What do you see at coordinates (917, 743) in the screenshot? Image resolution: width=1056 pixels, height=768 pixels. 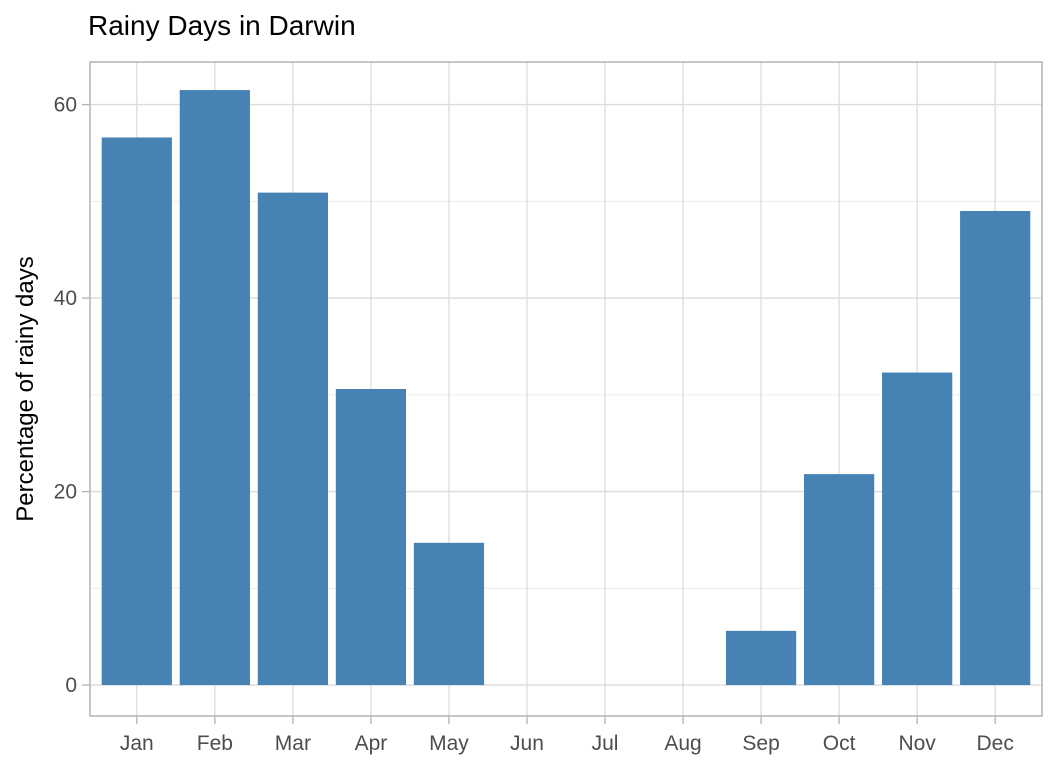 I see `x-tick-label: Nov` at bounding box center [917, 743].